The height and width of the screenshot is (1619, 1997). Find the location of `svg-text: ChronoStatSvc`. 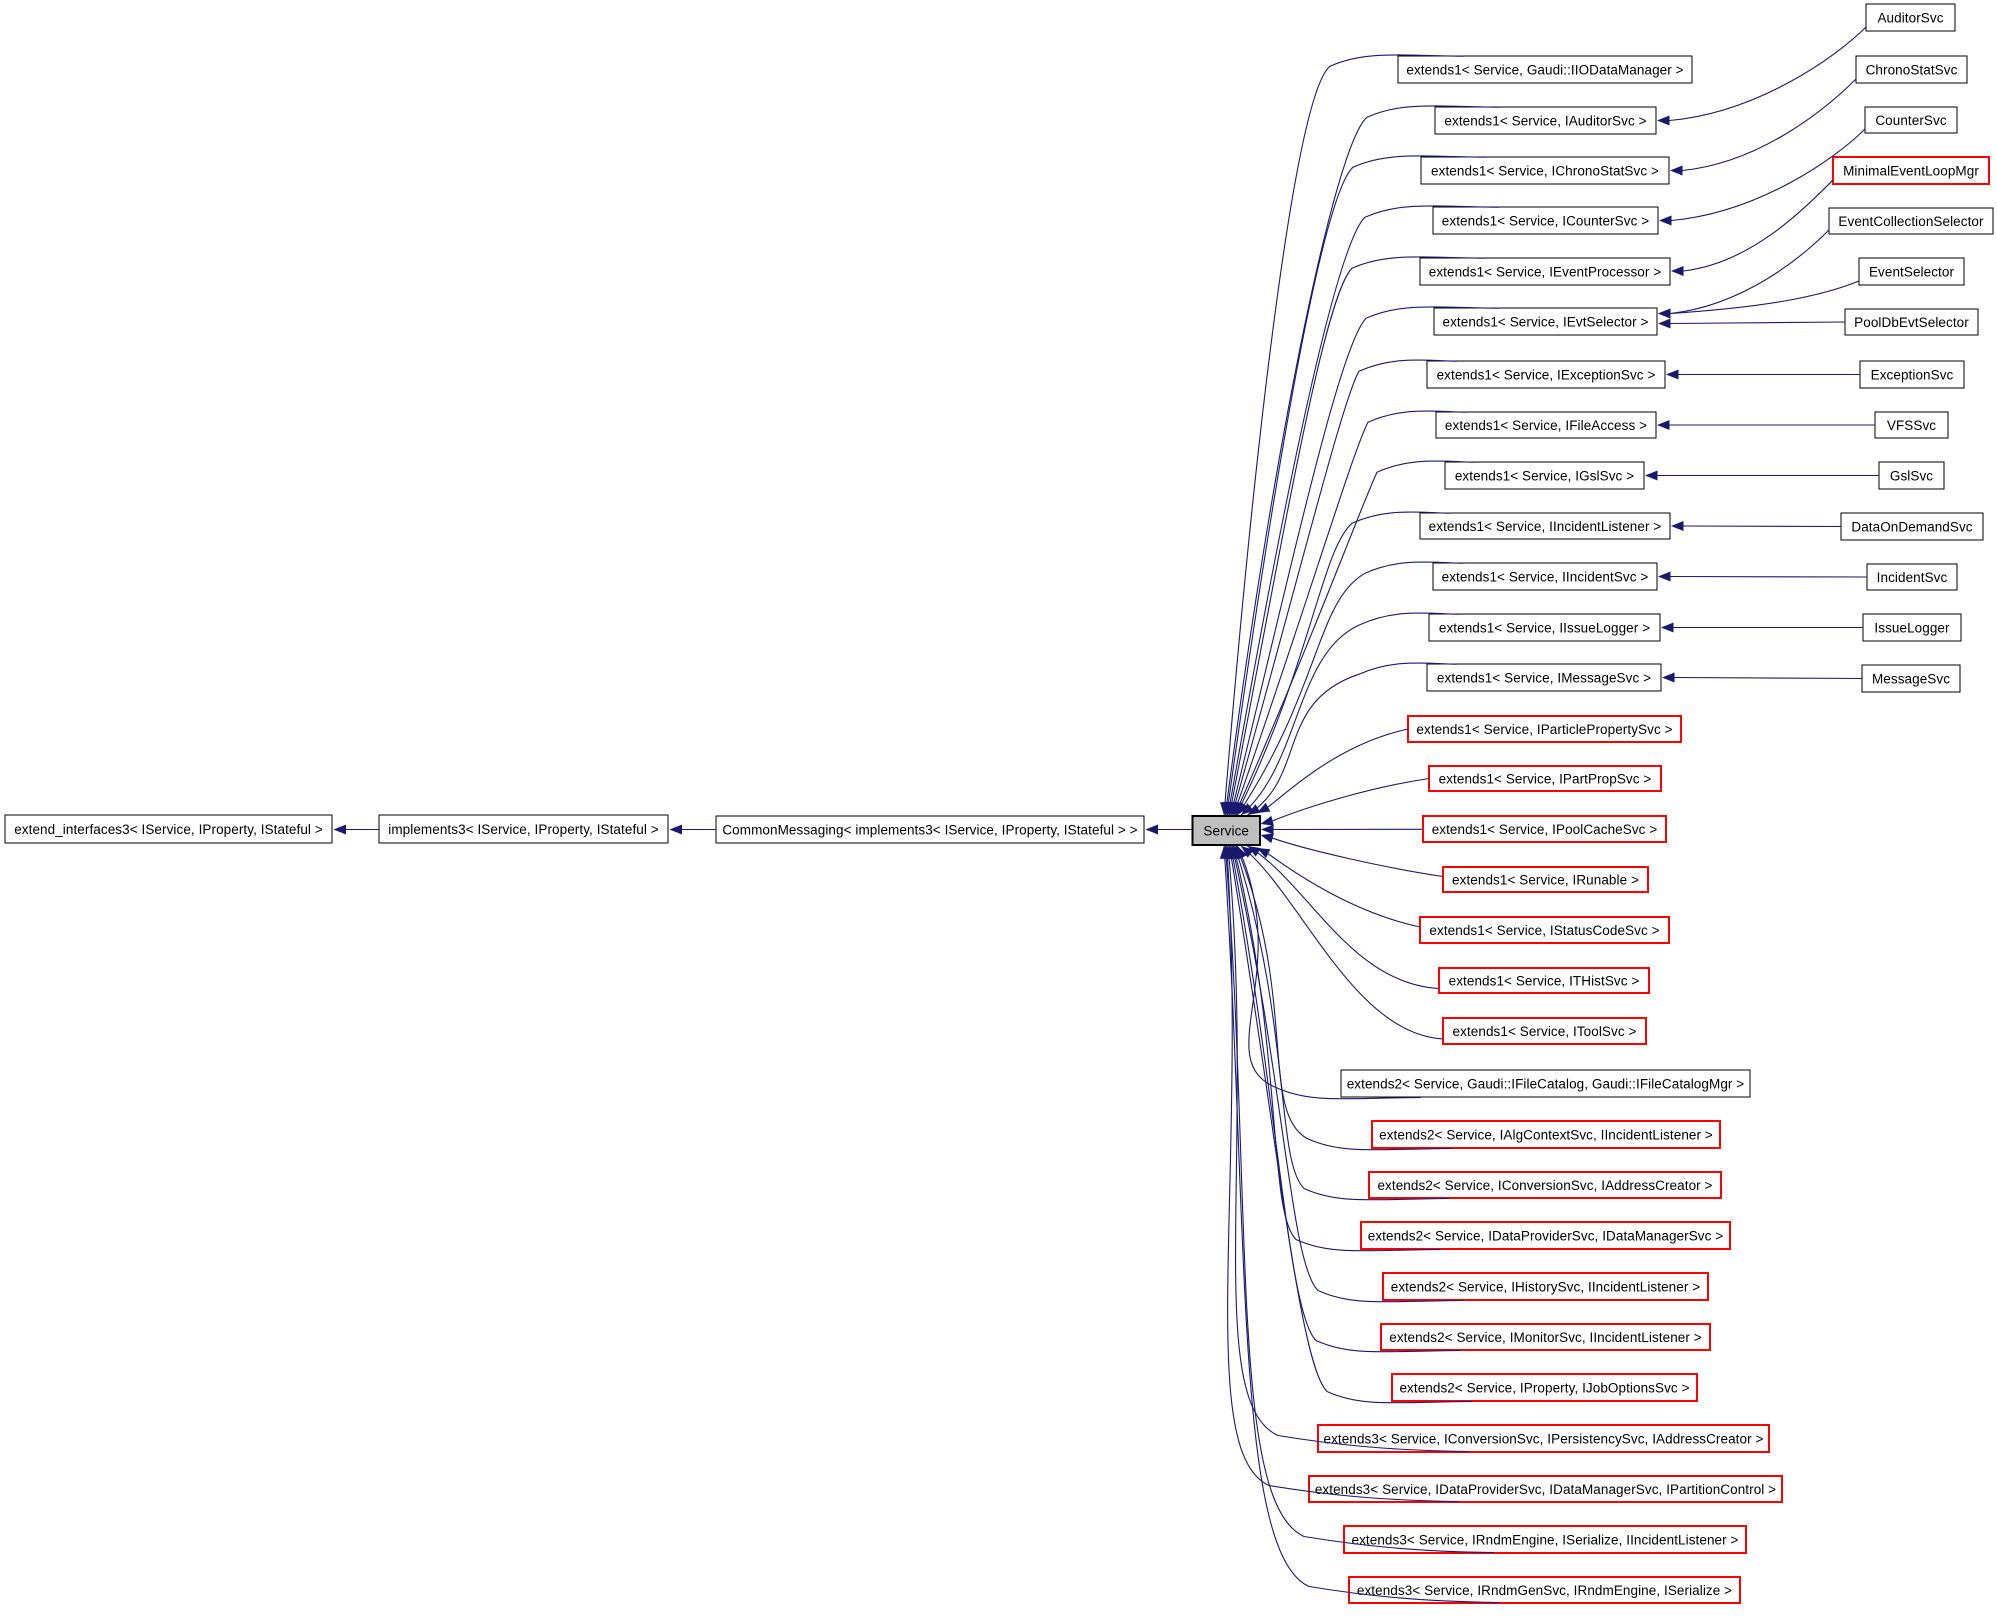

svg-text: ChronoStatSvc is located at coordinates (1912, 69).